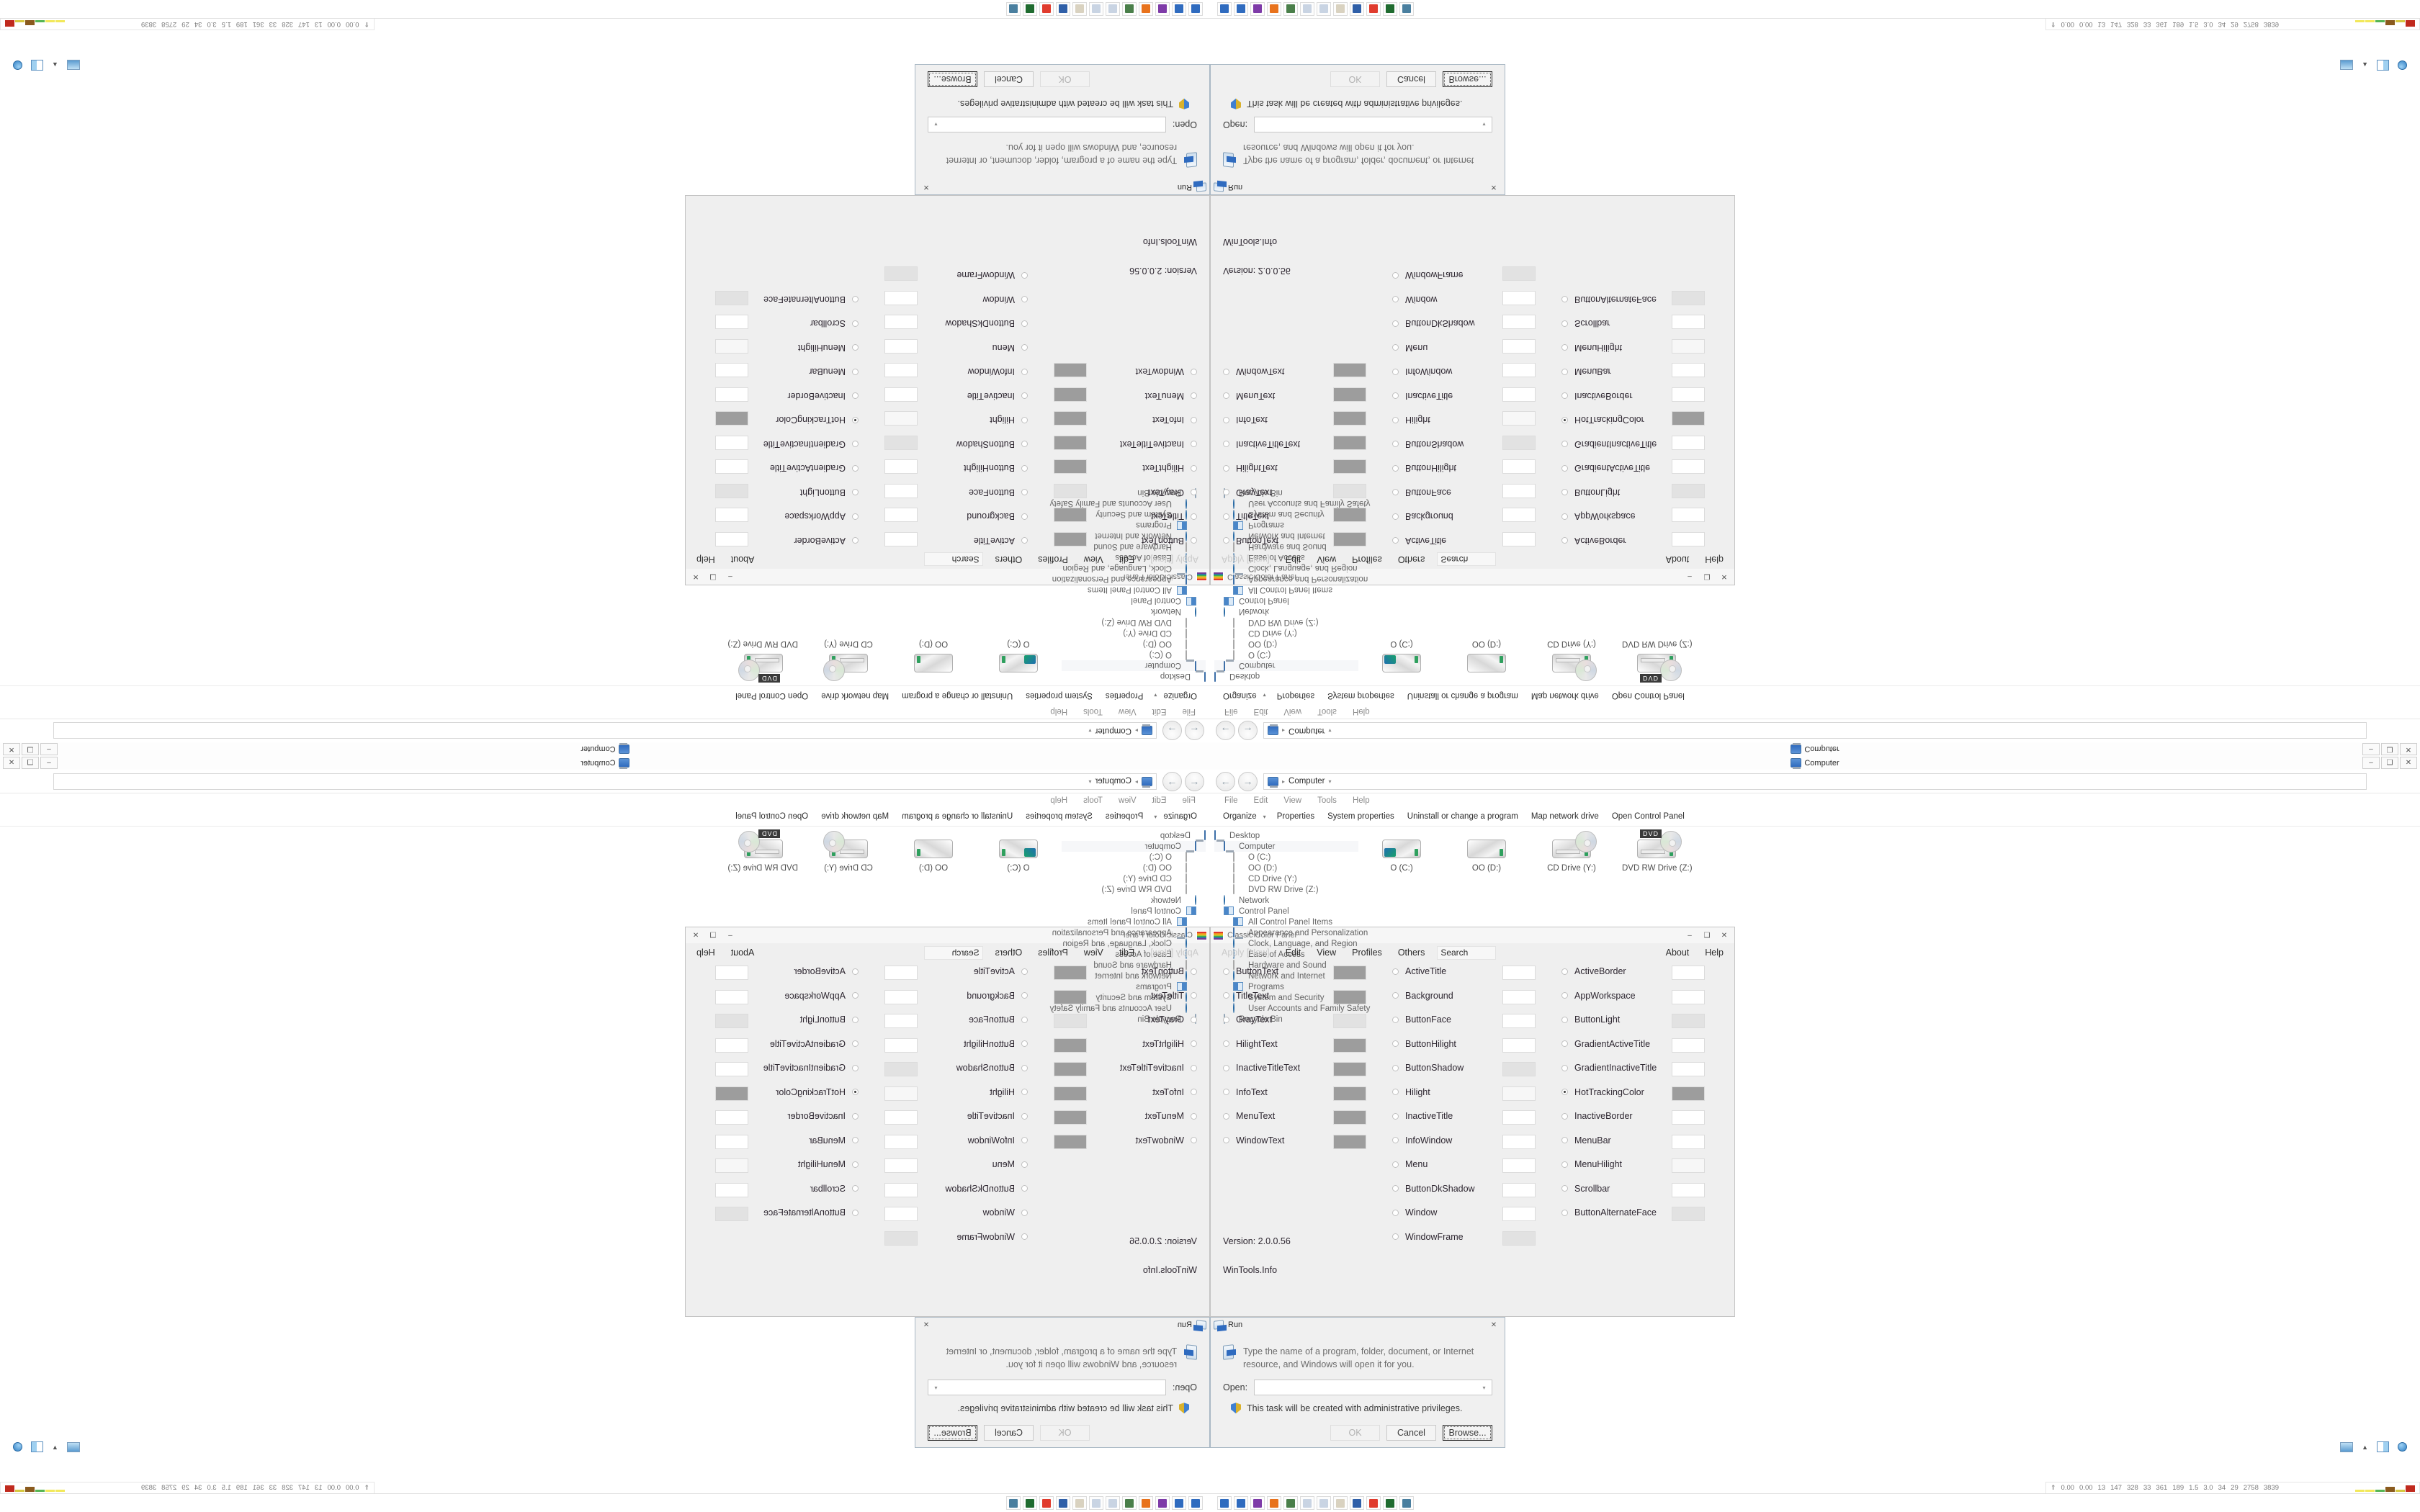  I want to click on color-option-row: ButtonLight, so click(1591, 1019).